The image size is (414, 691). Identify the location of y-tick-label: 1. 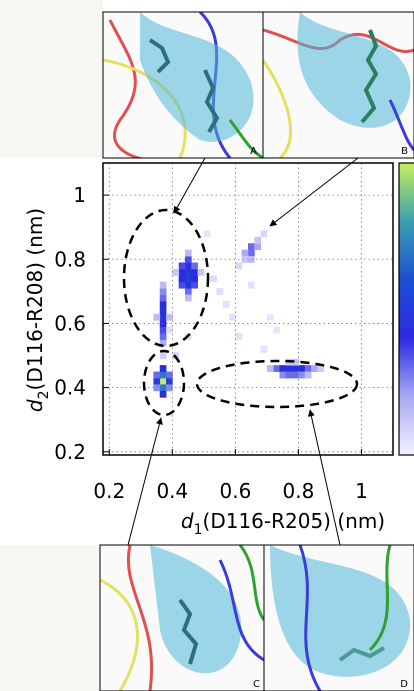
(79, 195).